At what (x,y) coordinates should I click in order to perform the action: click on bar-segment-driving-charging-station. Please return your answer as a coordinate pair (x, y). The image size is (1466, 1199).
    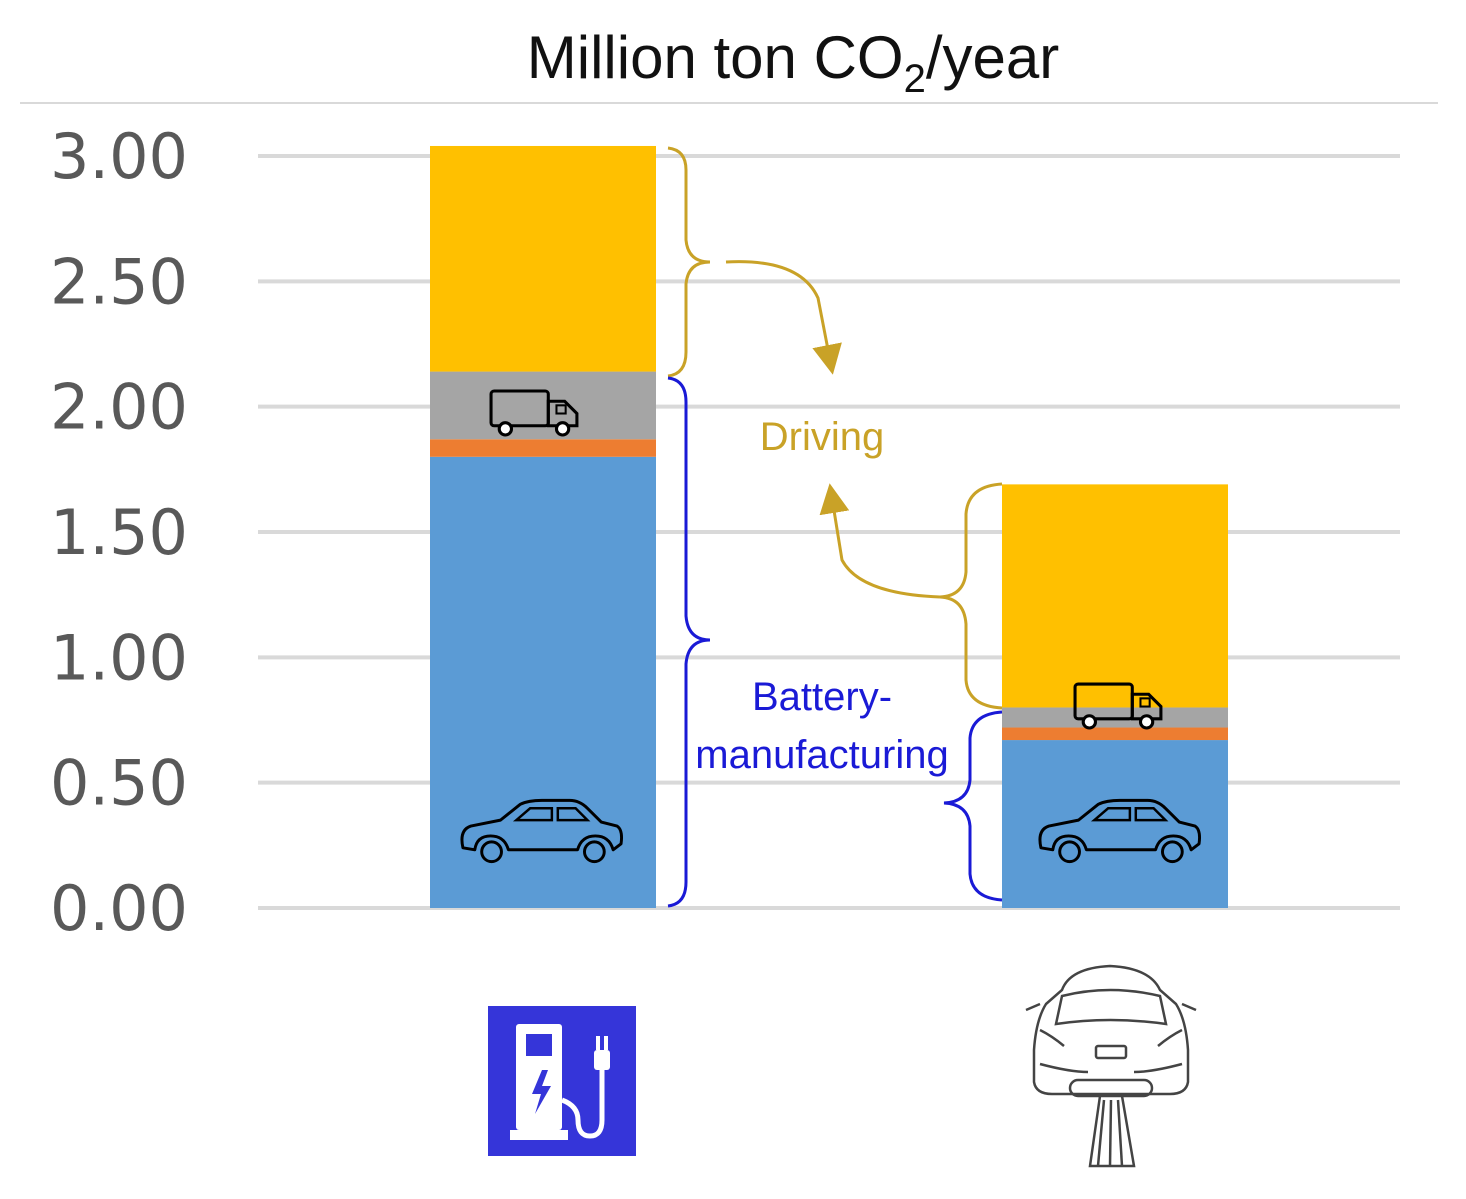
    Looking at the image, I should click on (543, 258).